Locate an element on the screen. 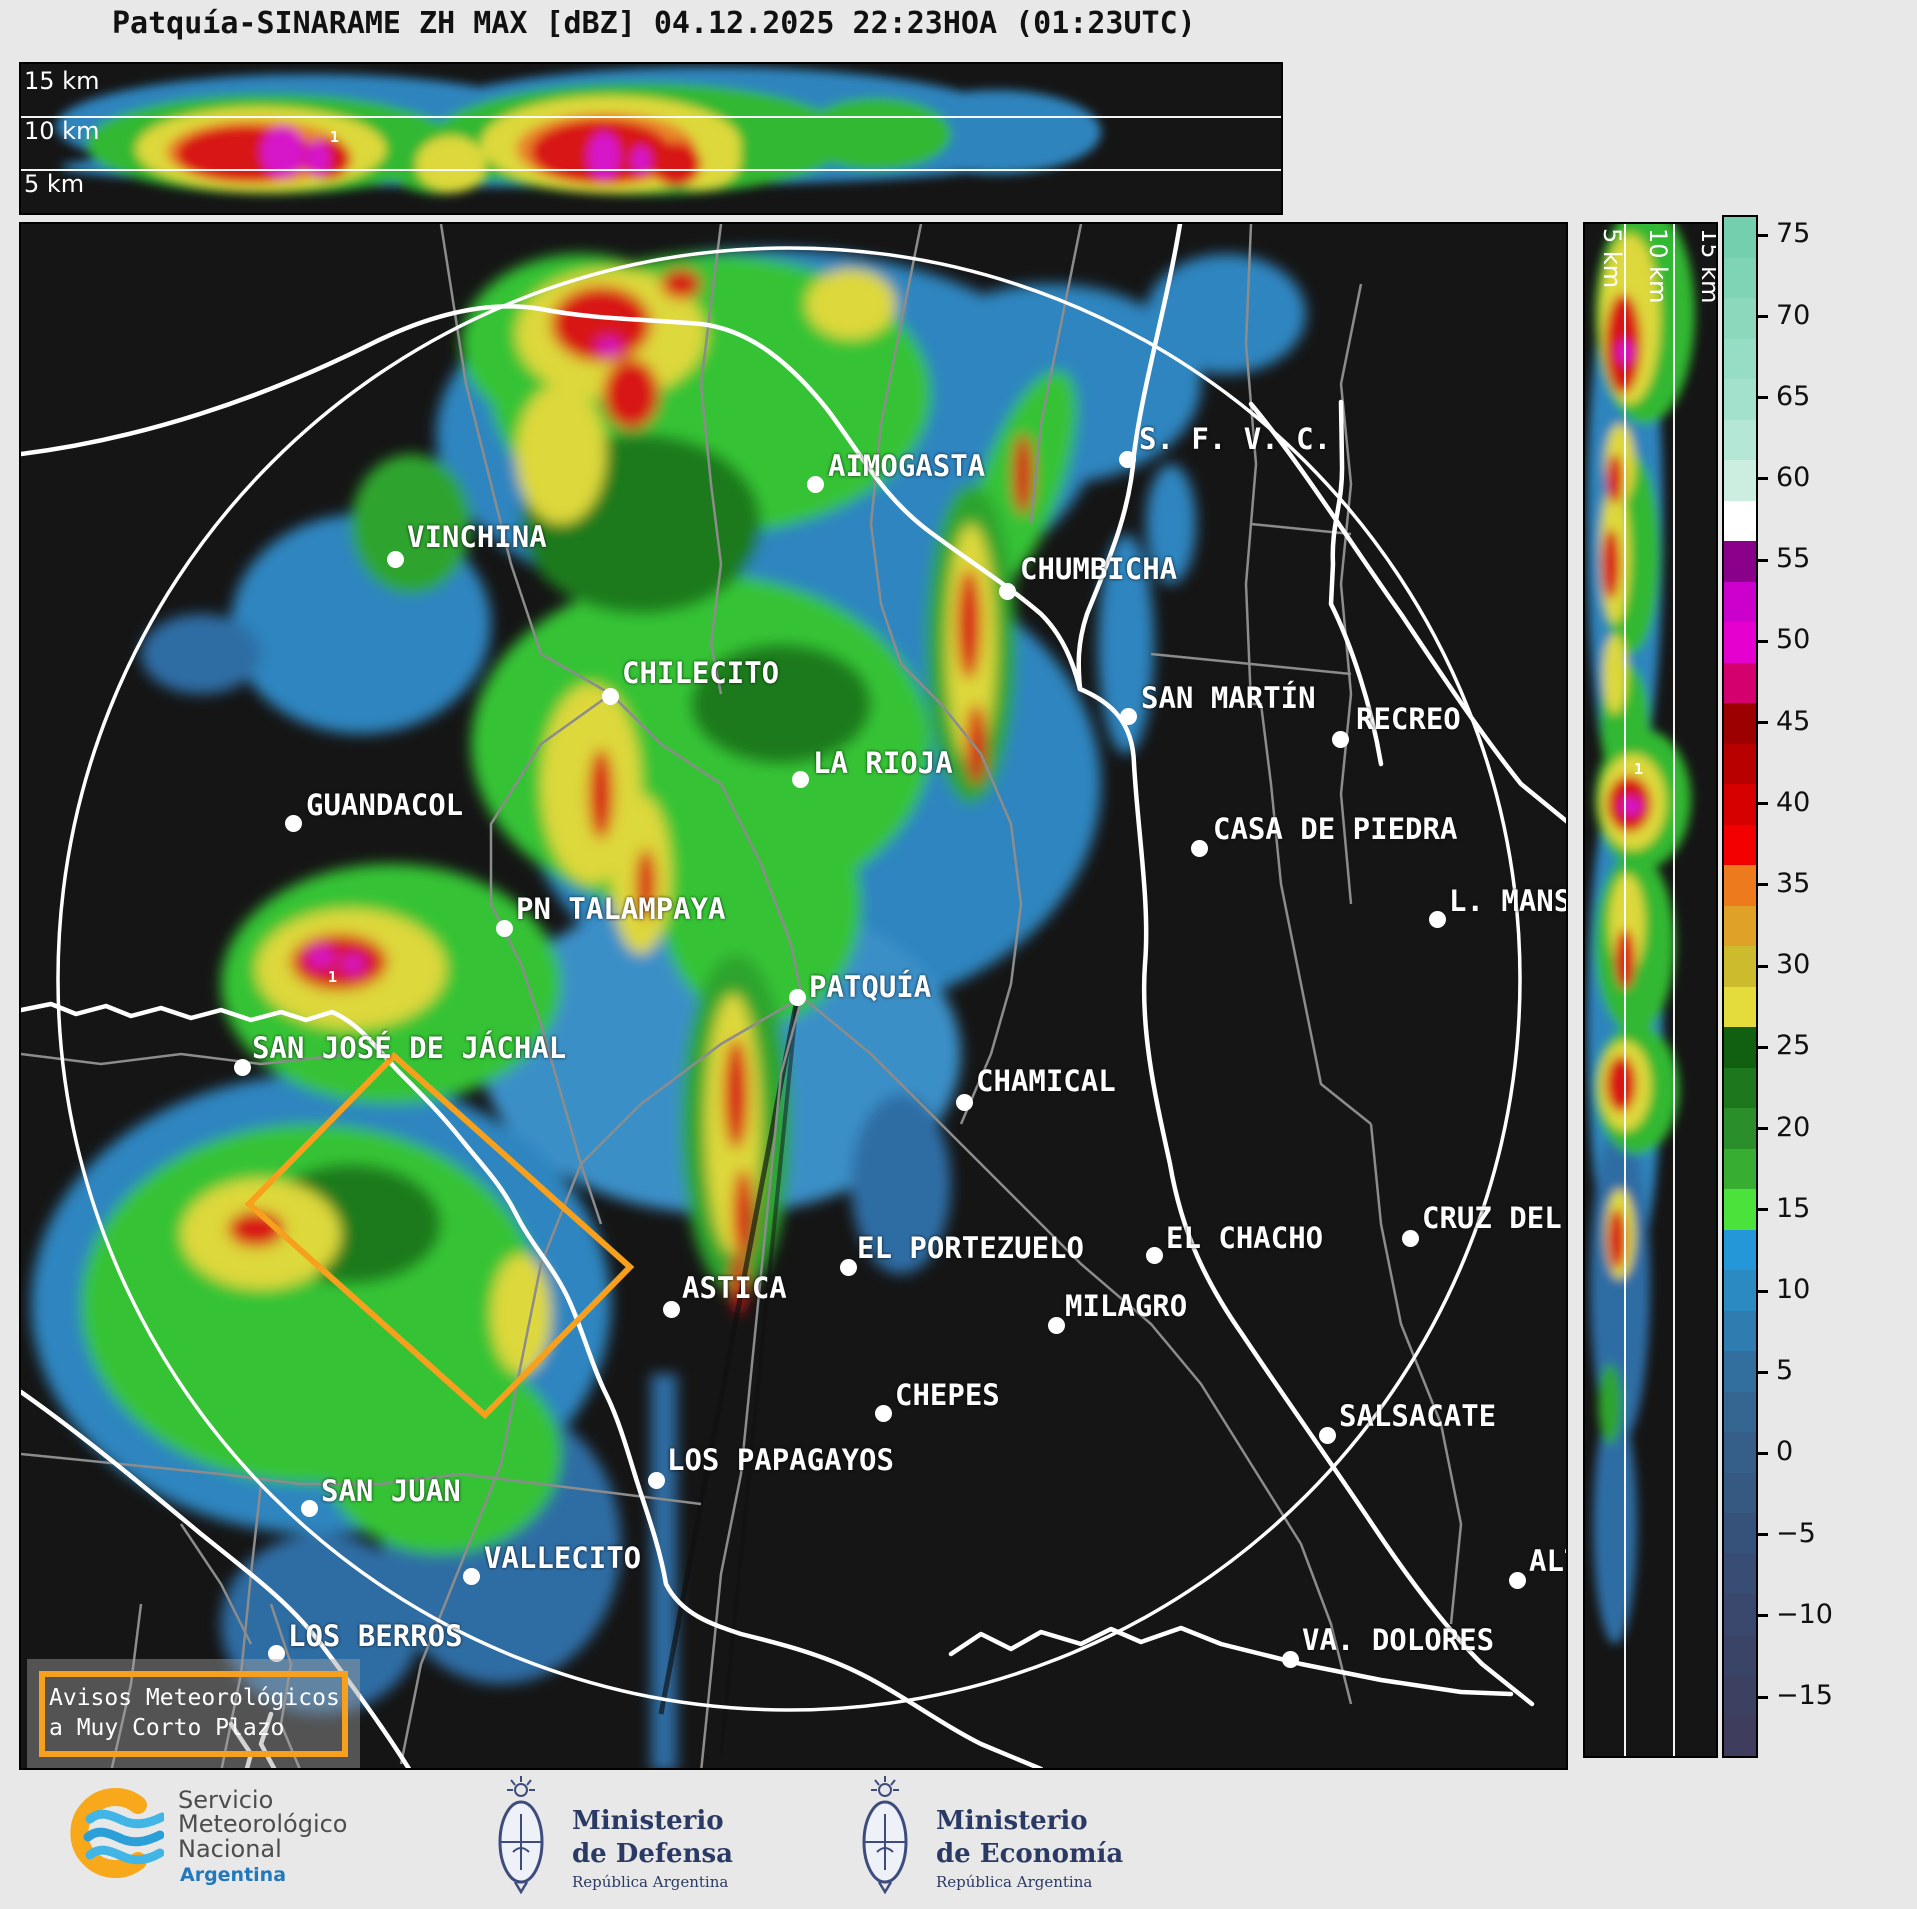  city-dot-chilecito is located at coordinates (610, 696).